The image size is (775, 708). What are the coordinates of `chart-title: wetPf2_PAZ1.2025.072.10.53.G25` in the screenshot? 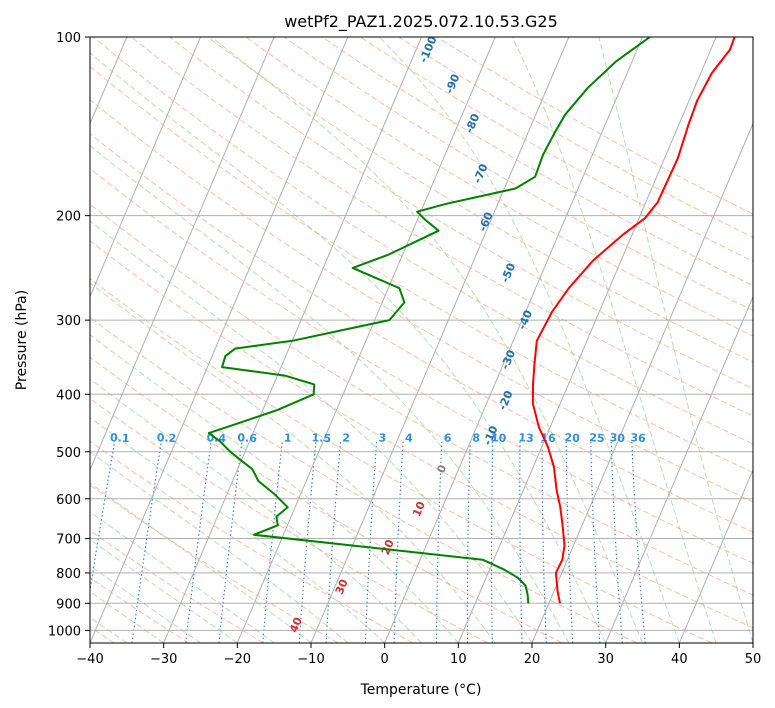 It's located at (421, 22).